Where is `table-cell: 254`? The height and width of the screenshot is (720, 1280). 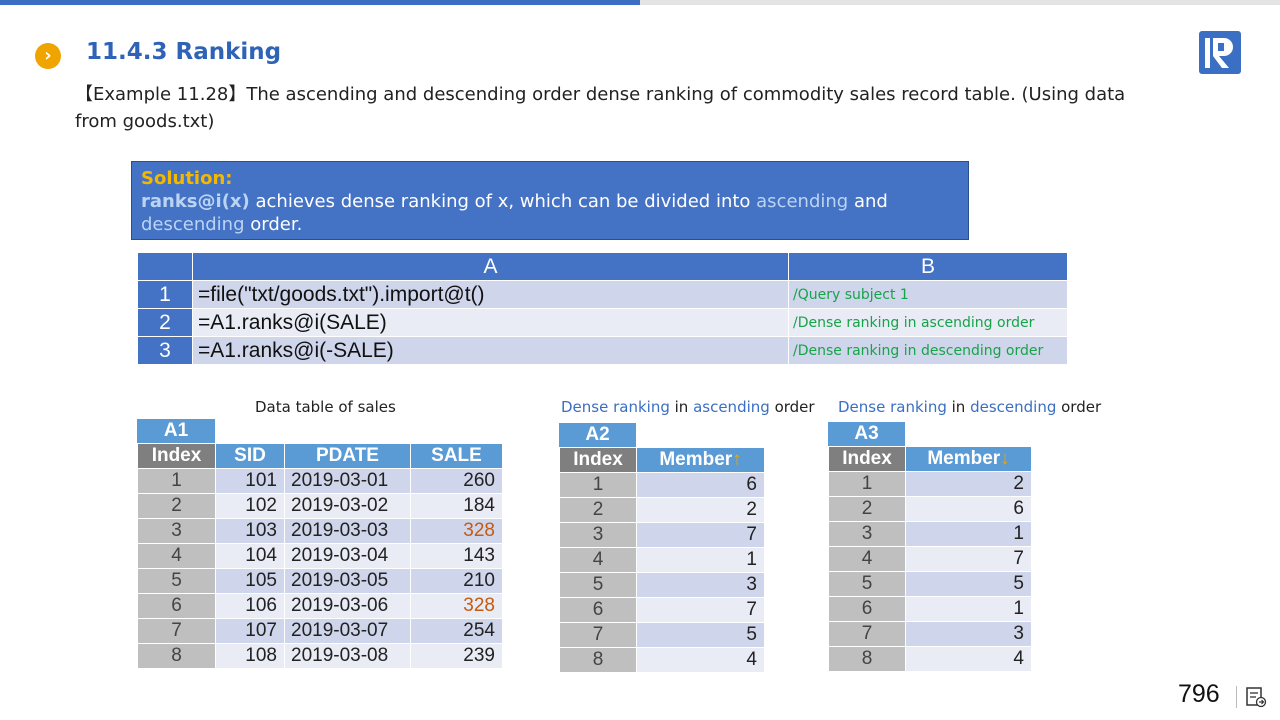
table-cell: 254 is located at coordinates (456, 631).